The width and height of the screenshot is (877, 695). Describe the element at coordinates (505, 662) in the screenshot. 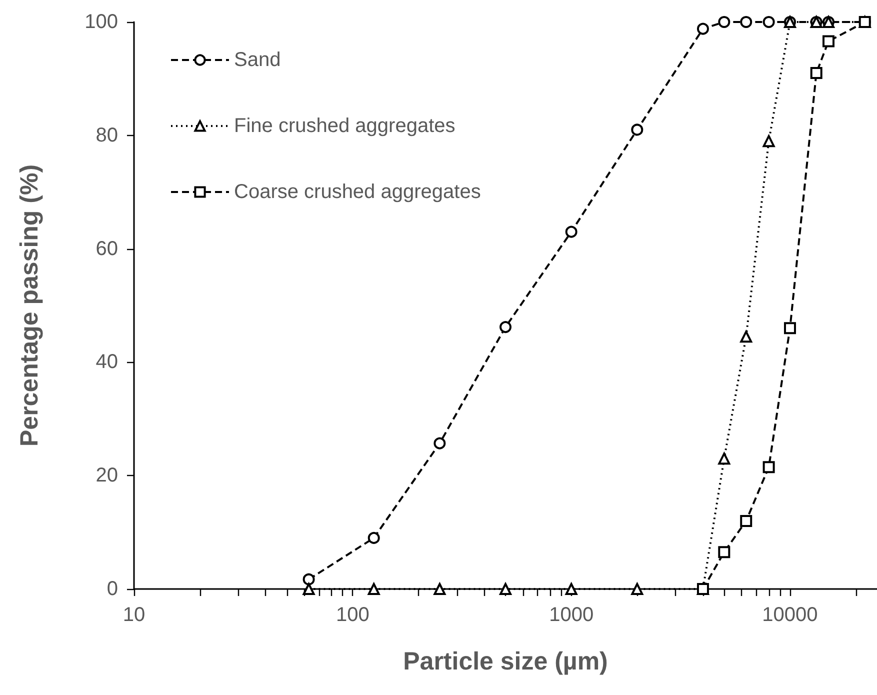

I see `x-axis-title: Particle size (µm)` at that location.